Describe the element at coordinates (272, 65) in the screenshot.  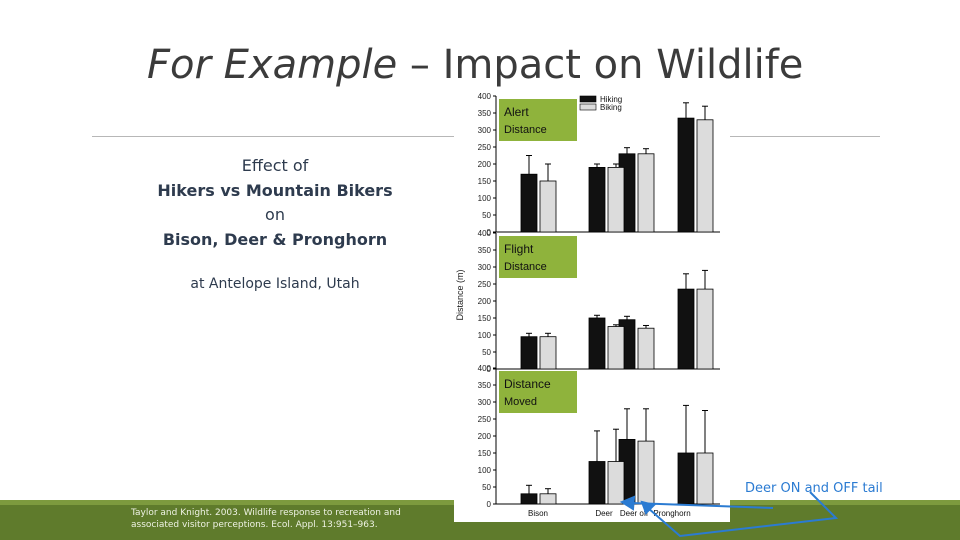
I see `title-italic: For Example` at that location.